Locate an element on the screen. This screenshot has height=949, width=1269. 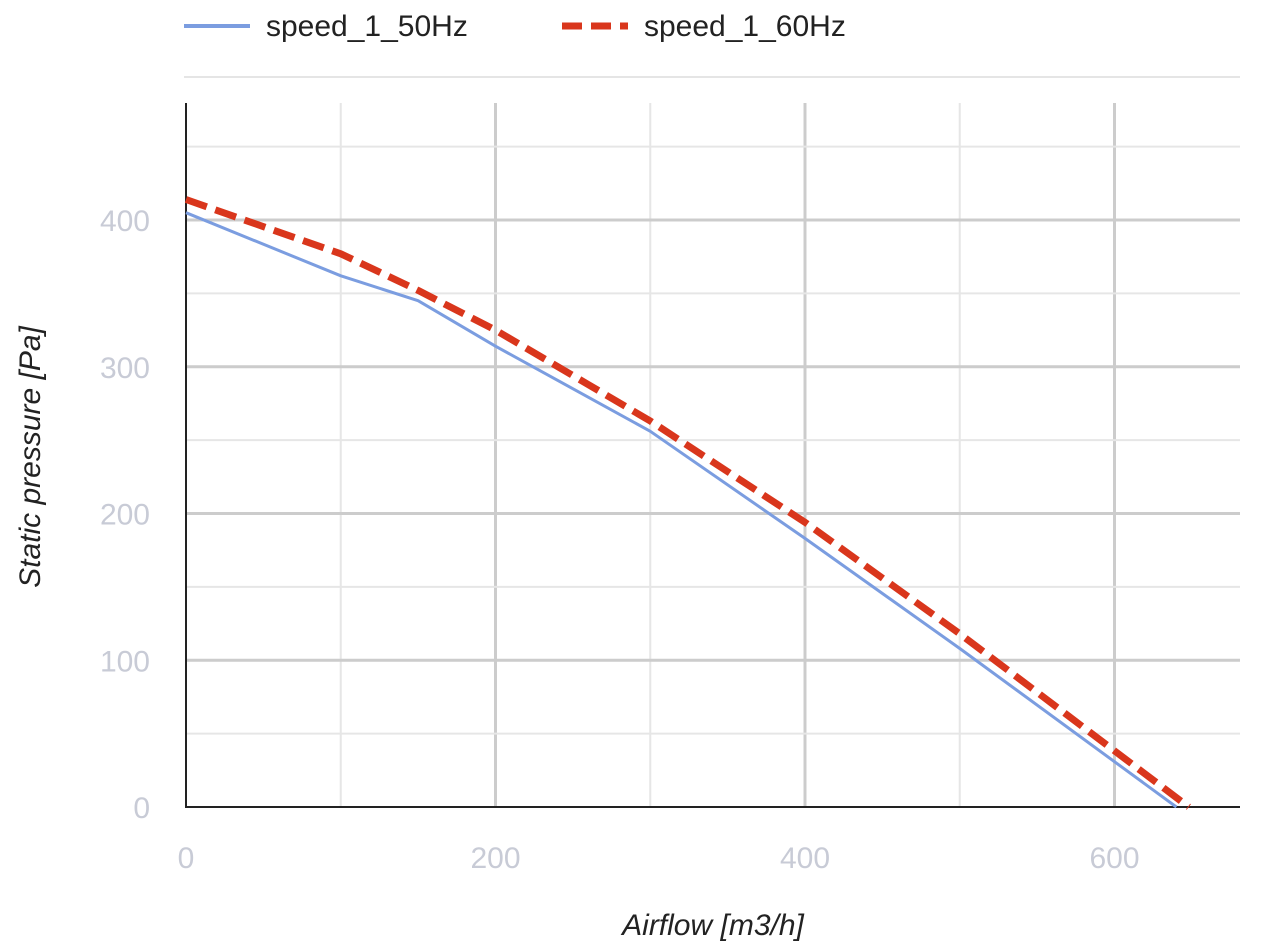
y-tick-label: 200 is located at coordinates (125, 515).